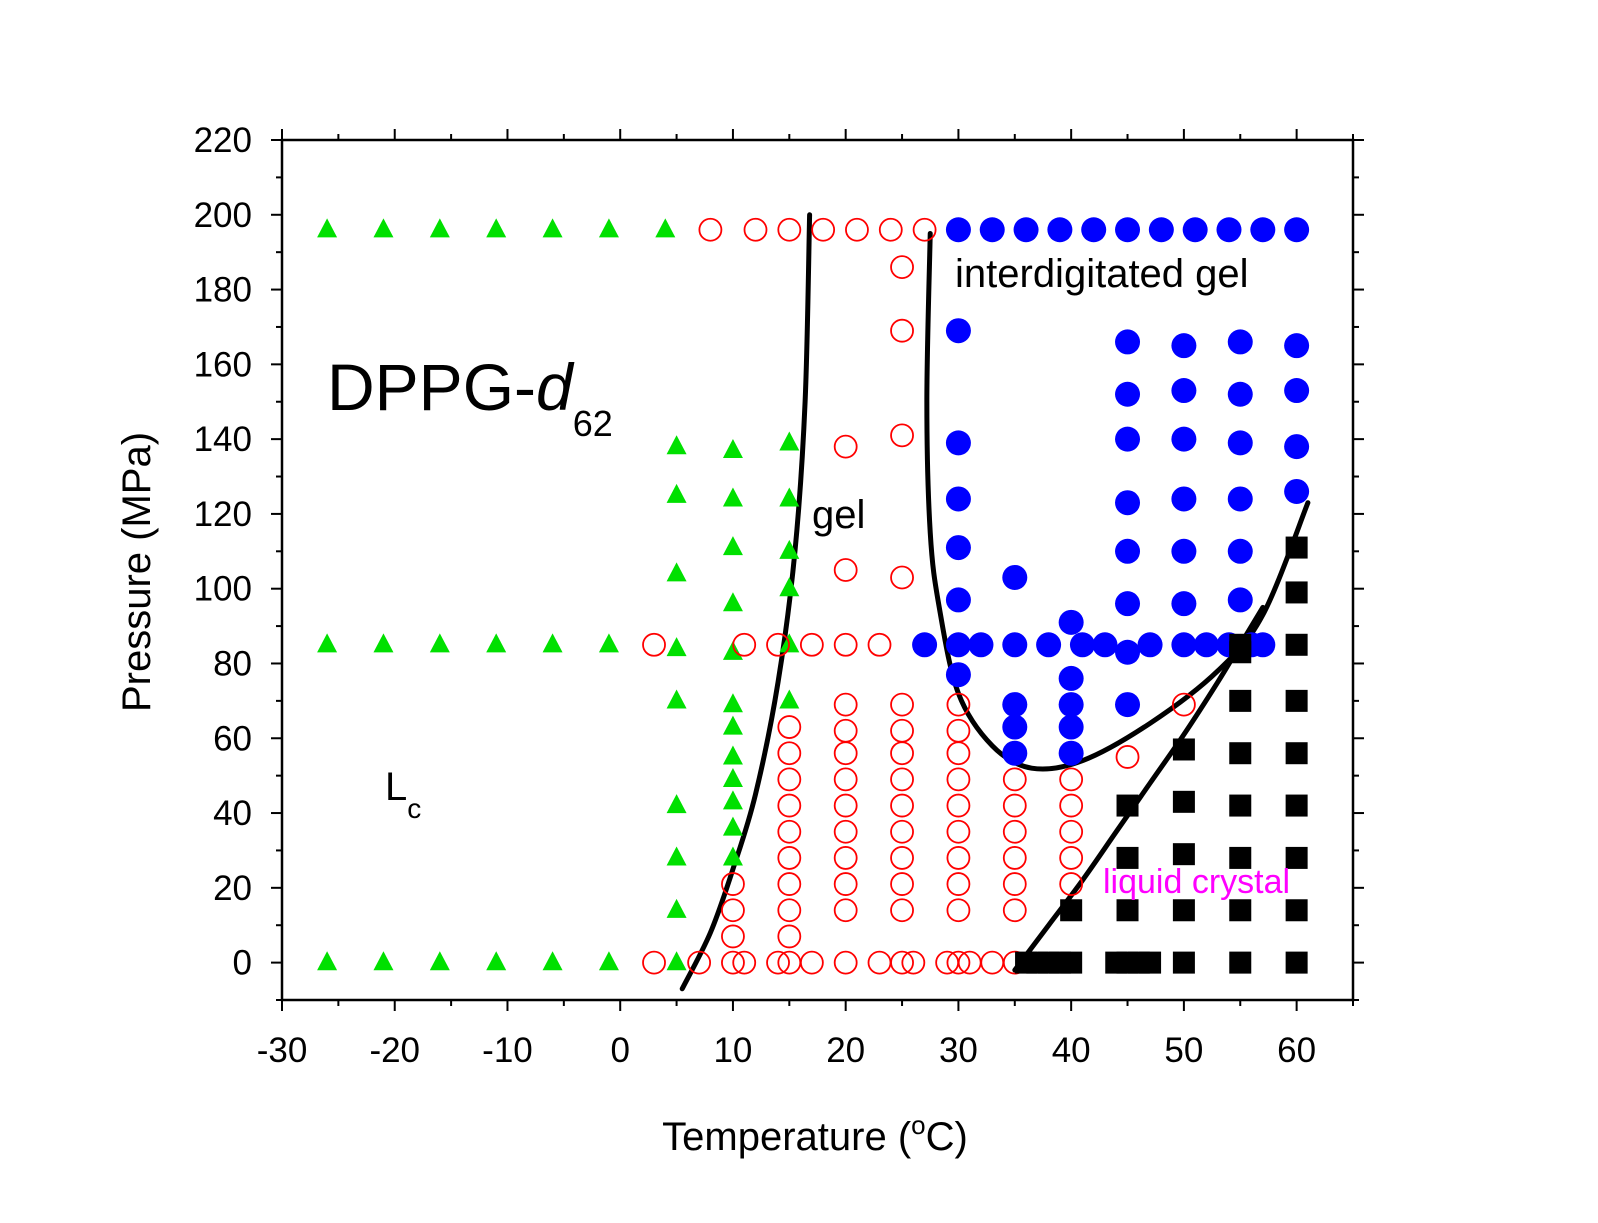 This screenshot has width=1598, height=1223. I want to click on y-tick-label: 220, so click(223, 140).